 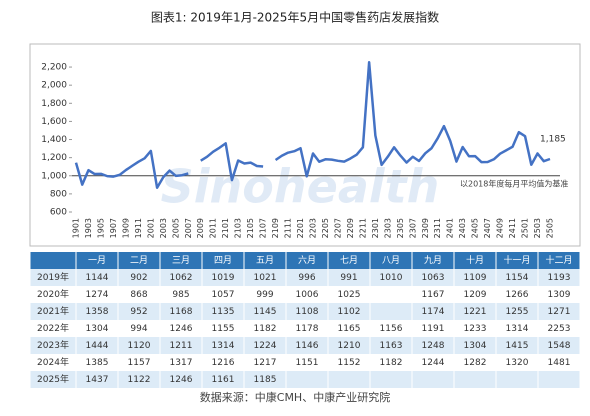 I want to click on table-cell: 1102, so click(x=349, y=312).